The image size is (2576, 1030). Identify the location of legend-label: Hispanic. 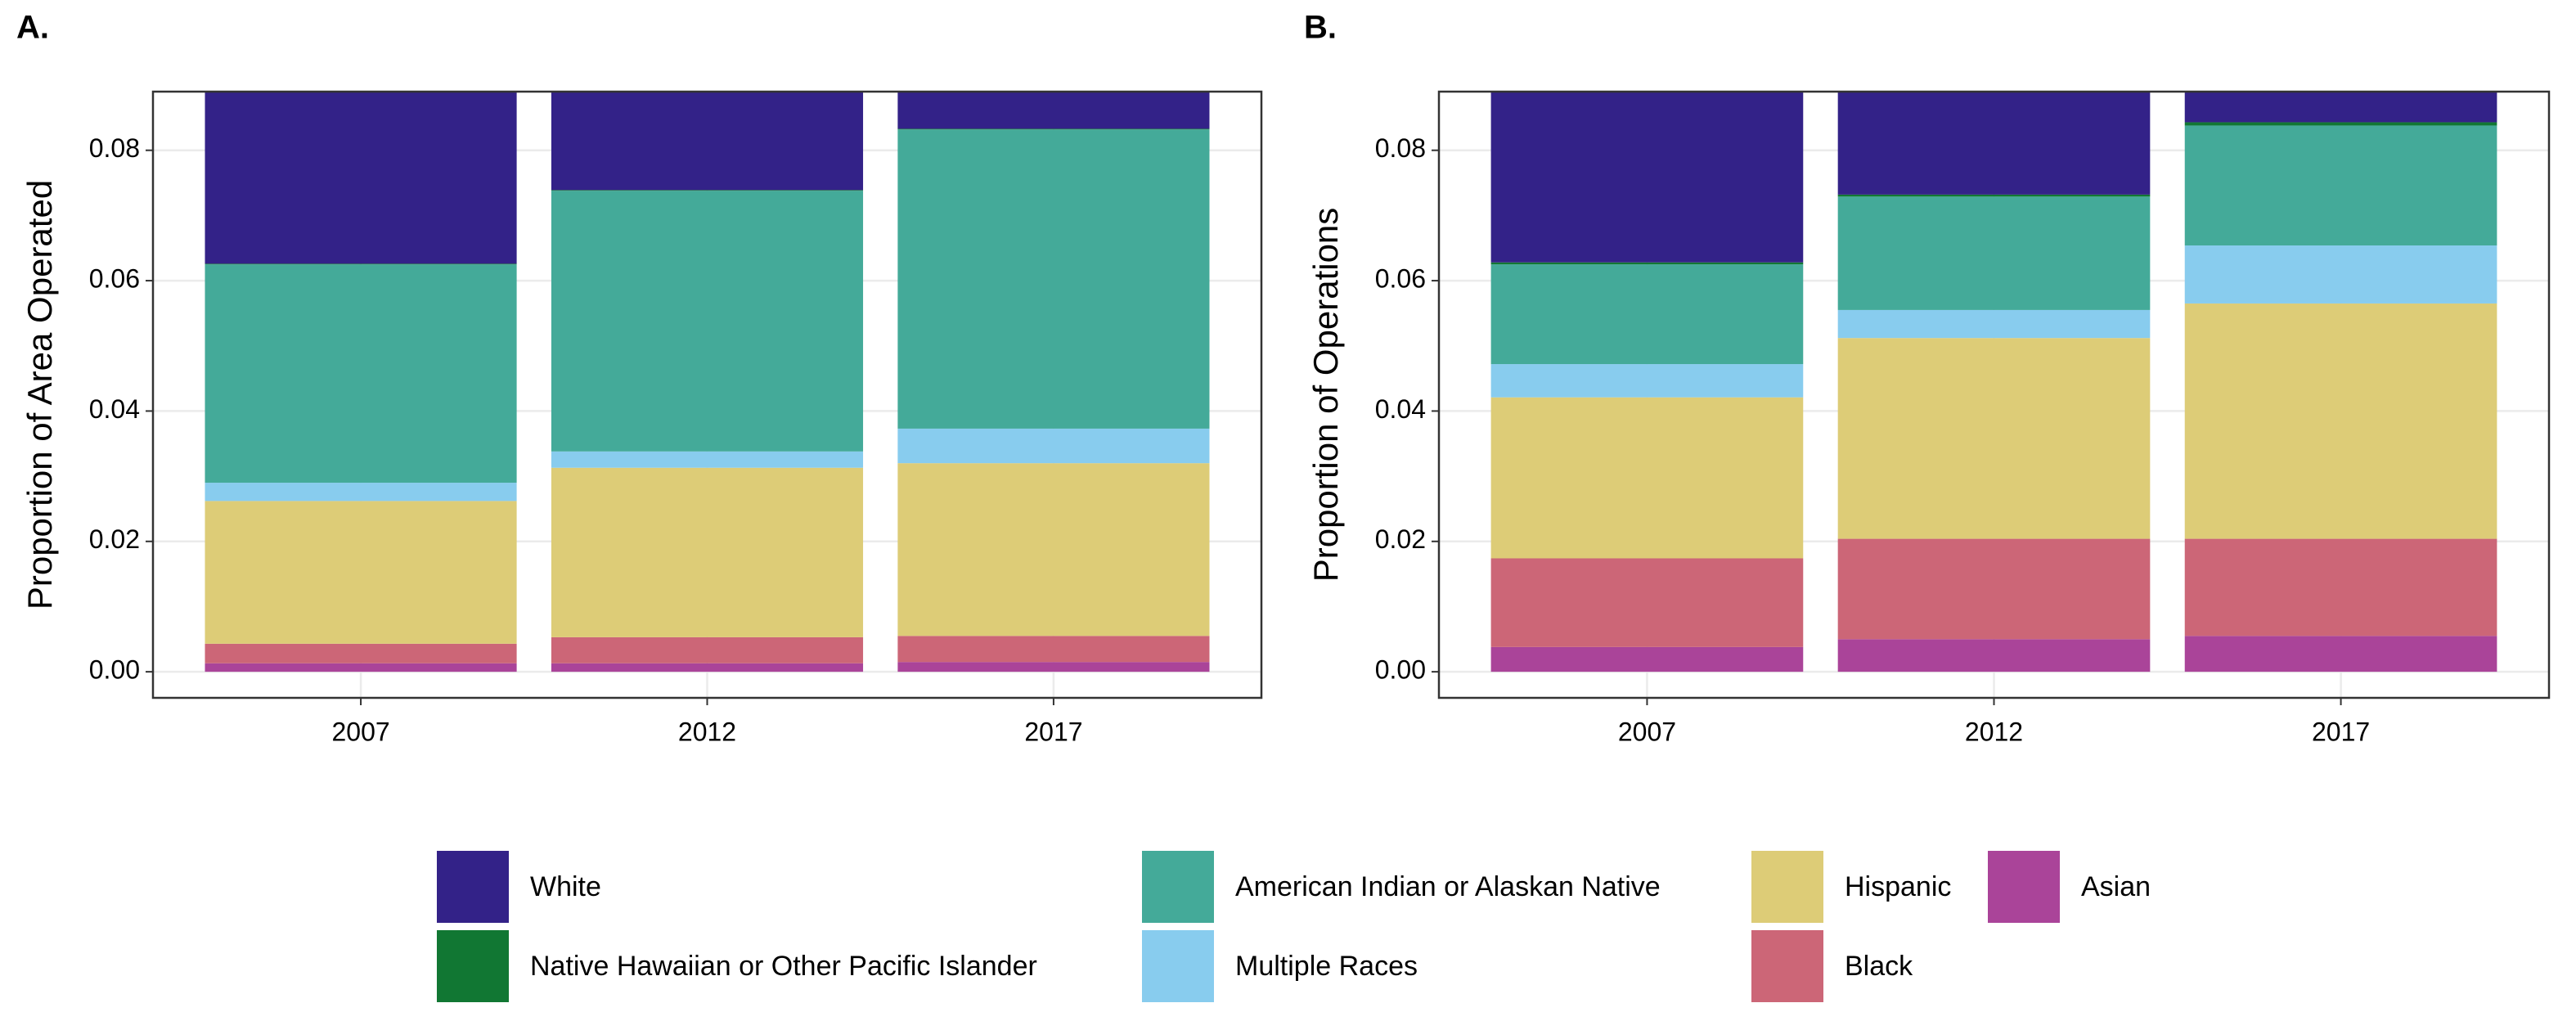
(1898, 886).